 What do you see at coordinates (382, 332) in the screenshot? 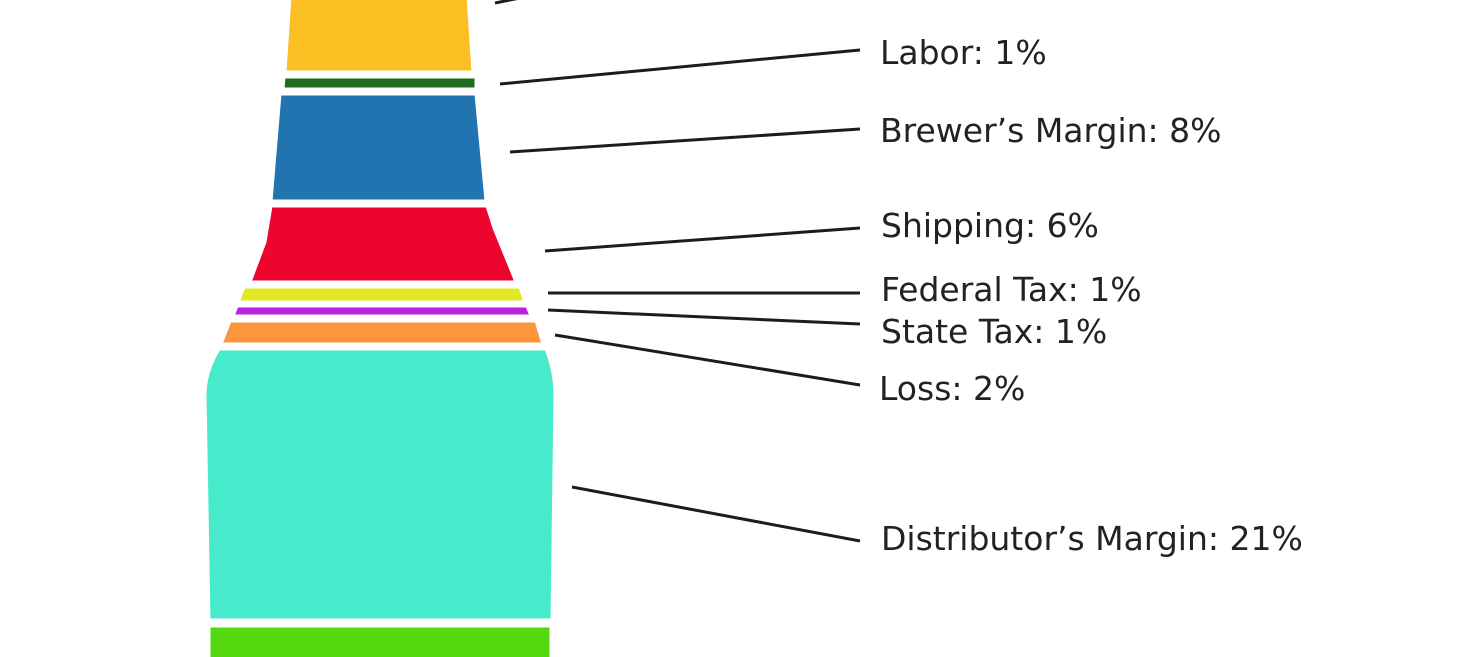
I see `bottle-segment-loss` at bounding box center [382, 332].